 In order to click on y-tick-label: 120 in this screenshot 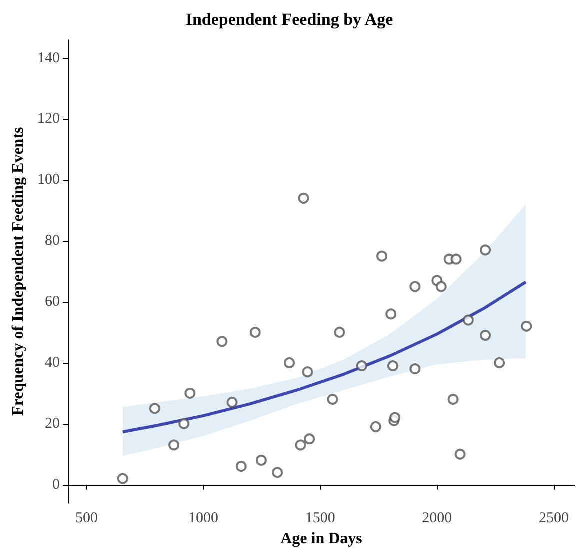, I will do `click(49, 119)`.